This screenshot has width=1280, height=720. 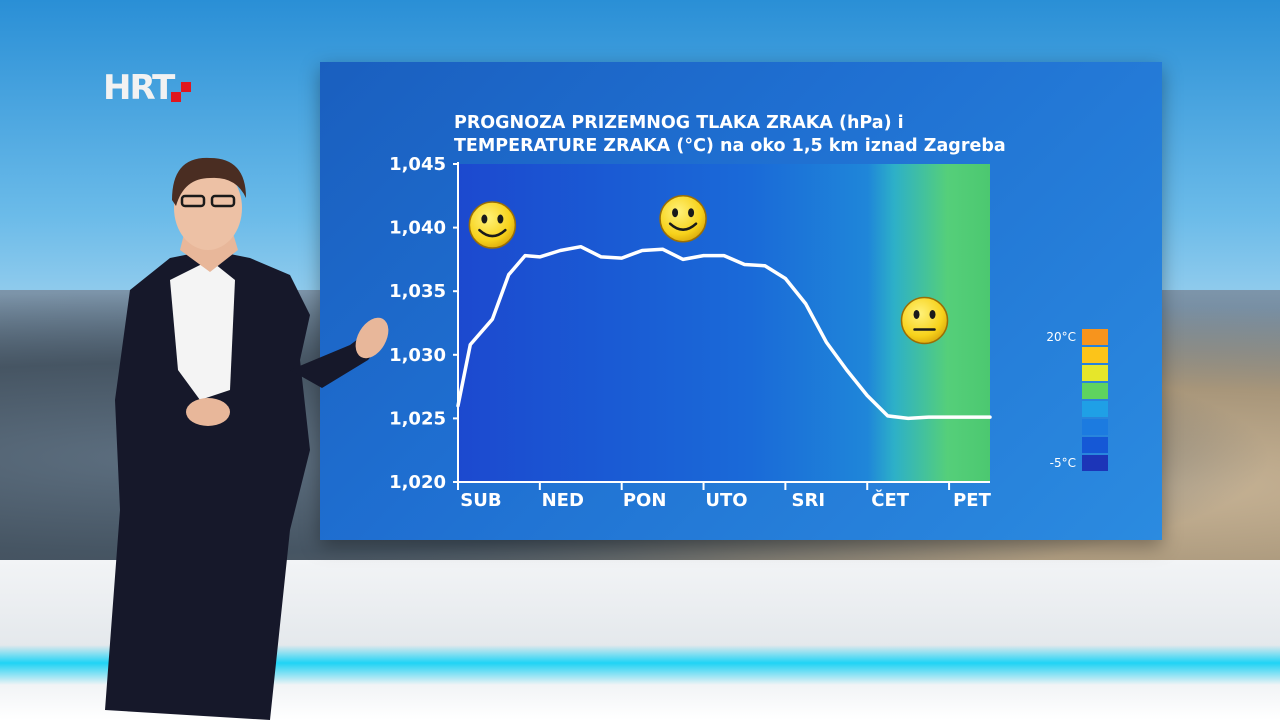 What do you see at coordinates (679, 123) in the screenshot?
I see `chart-title-line-1: PROGNOZA PRIZEMNOG TLAKA ZRAKA (hPa) i` at bounding box center [679, 123].